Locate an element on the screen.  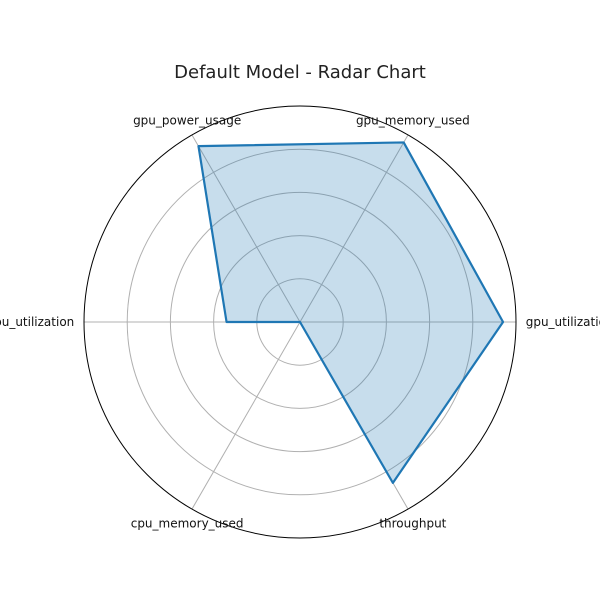
chart-title: Default Model - Radar Chart is located at coordinates (300, 72).